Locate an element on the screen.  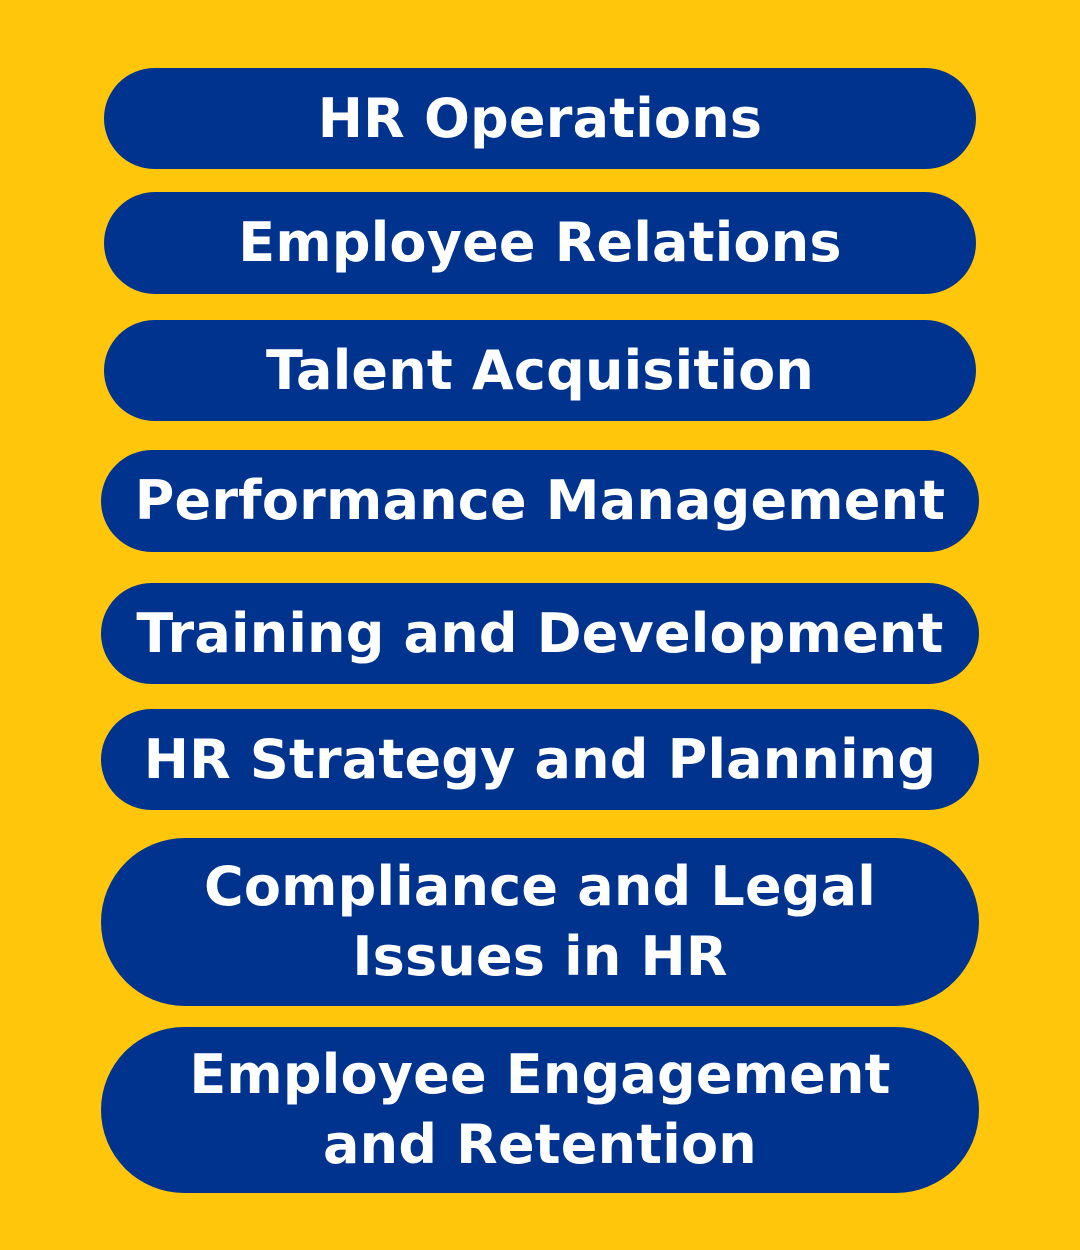
item-employee-engagement-and-retention: Employee Engagement and Retention is located at coordinates (540, 1110).